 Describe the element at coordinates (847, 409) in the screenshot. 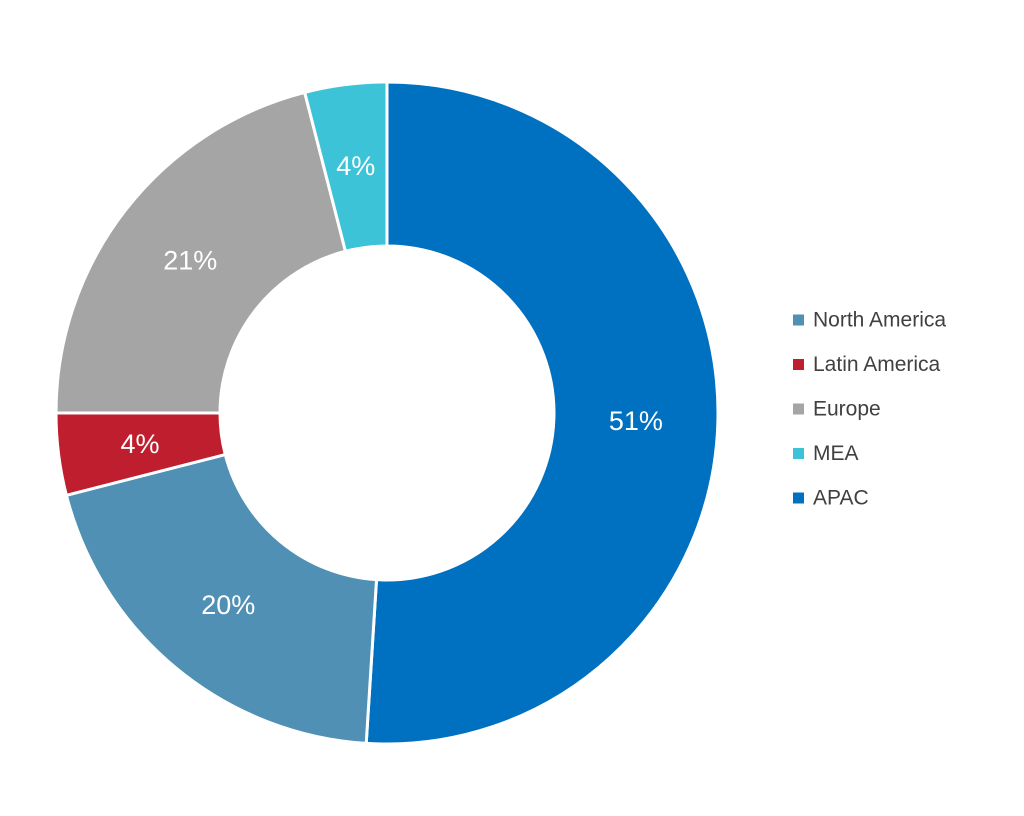

I see `legend-label-europe: Europe` at that location.